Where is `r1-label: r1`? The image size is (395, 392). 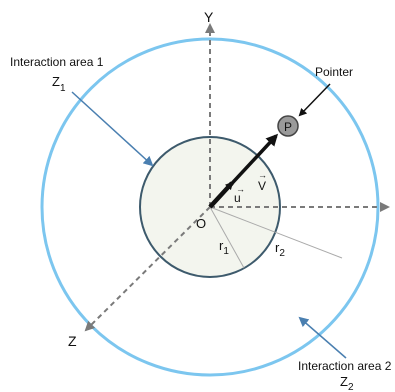
r1-label: r1 is located at coordinates (224, 247).